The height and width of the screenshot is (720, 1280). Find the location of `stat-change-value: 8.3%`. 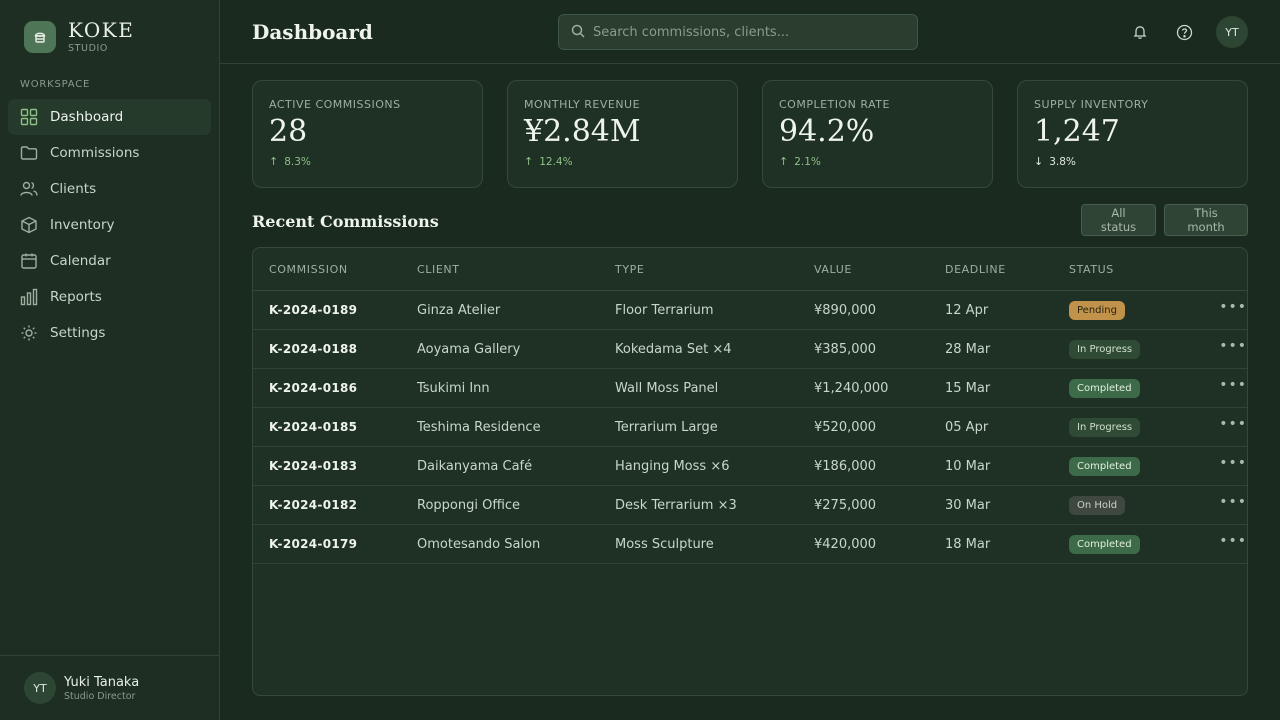

stat-change-value: 8.3% is located at coordinates (297, 161).